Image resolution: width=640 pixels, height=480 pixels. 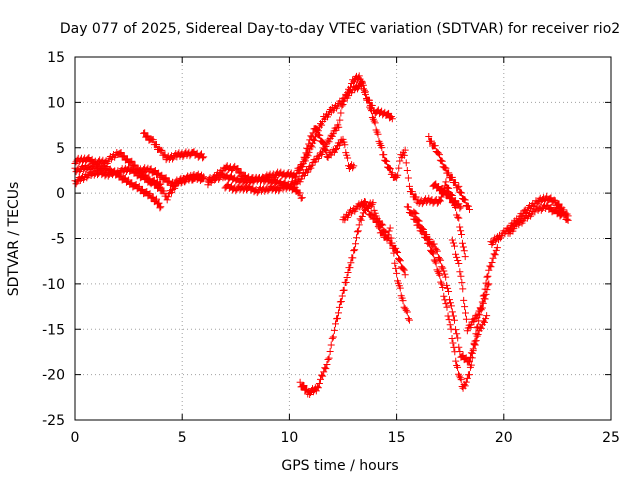 I want to click on x-tick-label: 25, so click(x=611, y=438).